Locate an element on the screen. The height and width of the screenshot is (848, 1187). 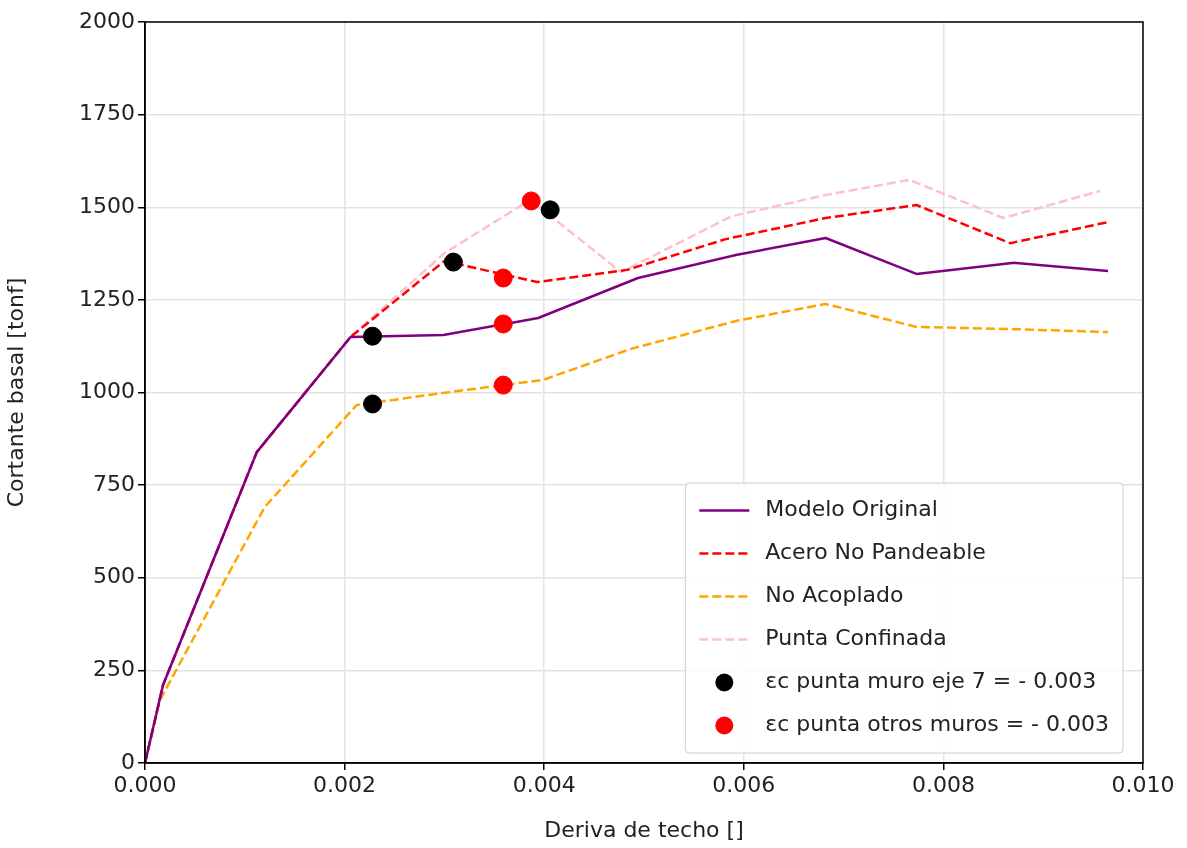
y-tick-label: 250 is located at coordinates (114, 669).